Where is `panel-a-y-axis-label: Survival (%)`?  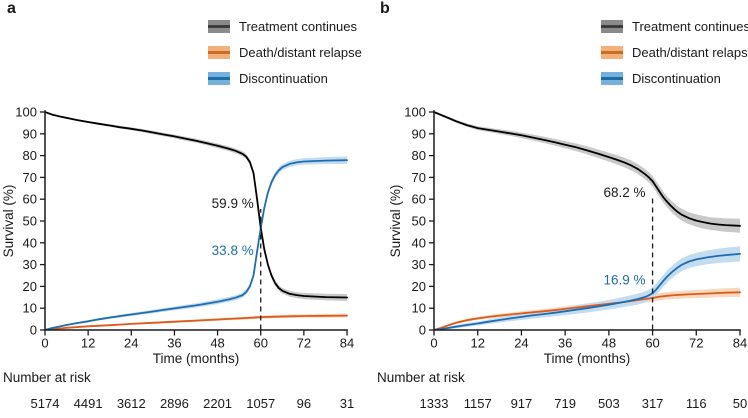 panel-a-y-axis-label: Survival (%) is located at coordinates (8, 221).